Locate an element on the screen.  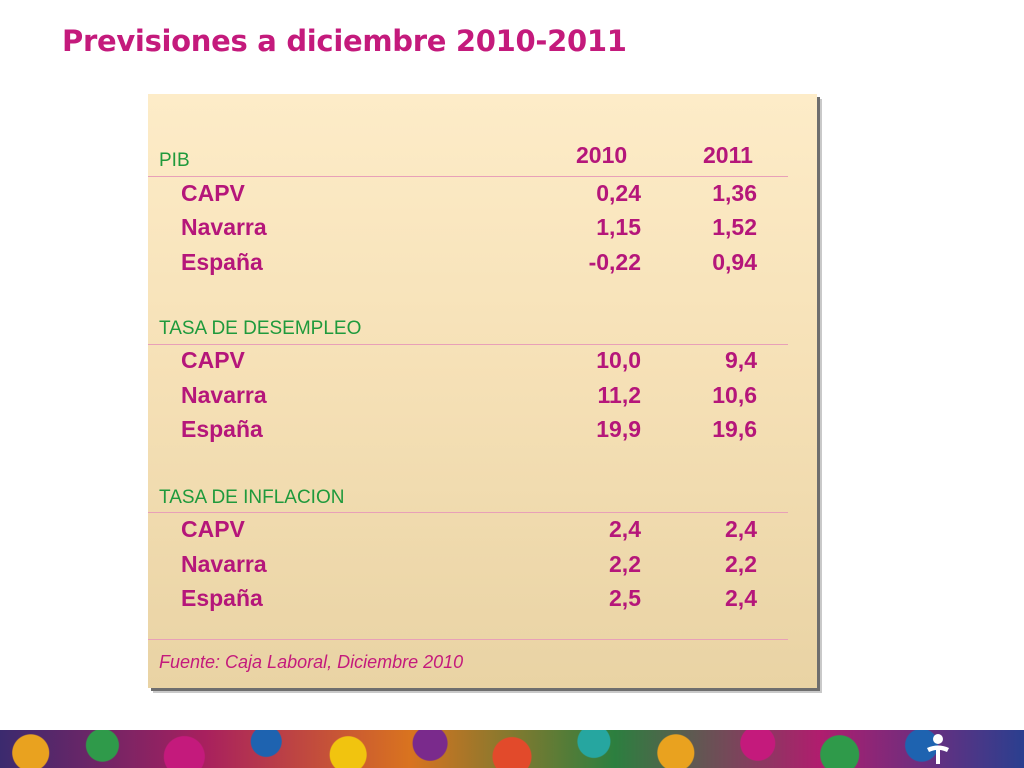
value-2011: 1,52 is located at coordinates (734, 227).